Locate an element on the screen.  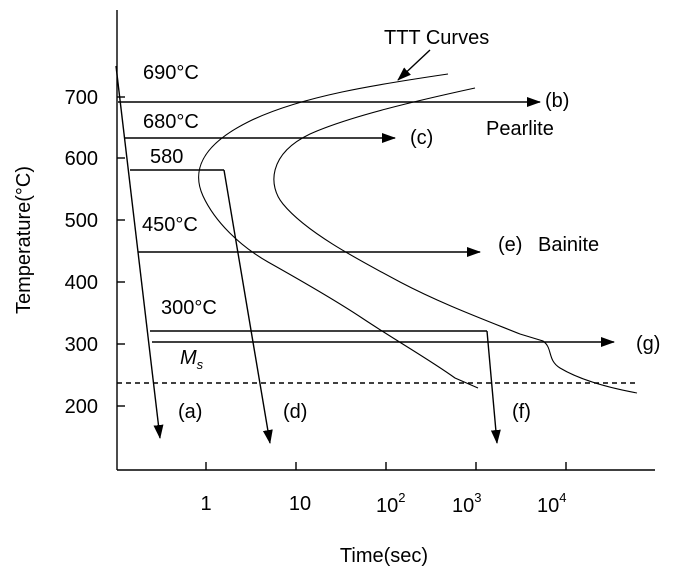
ttt-curves-label: TTT Curves is located at coordinates (436, 38).